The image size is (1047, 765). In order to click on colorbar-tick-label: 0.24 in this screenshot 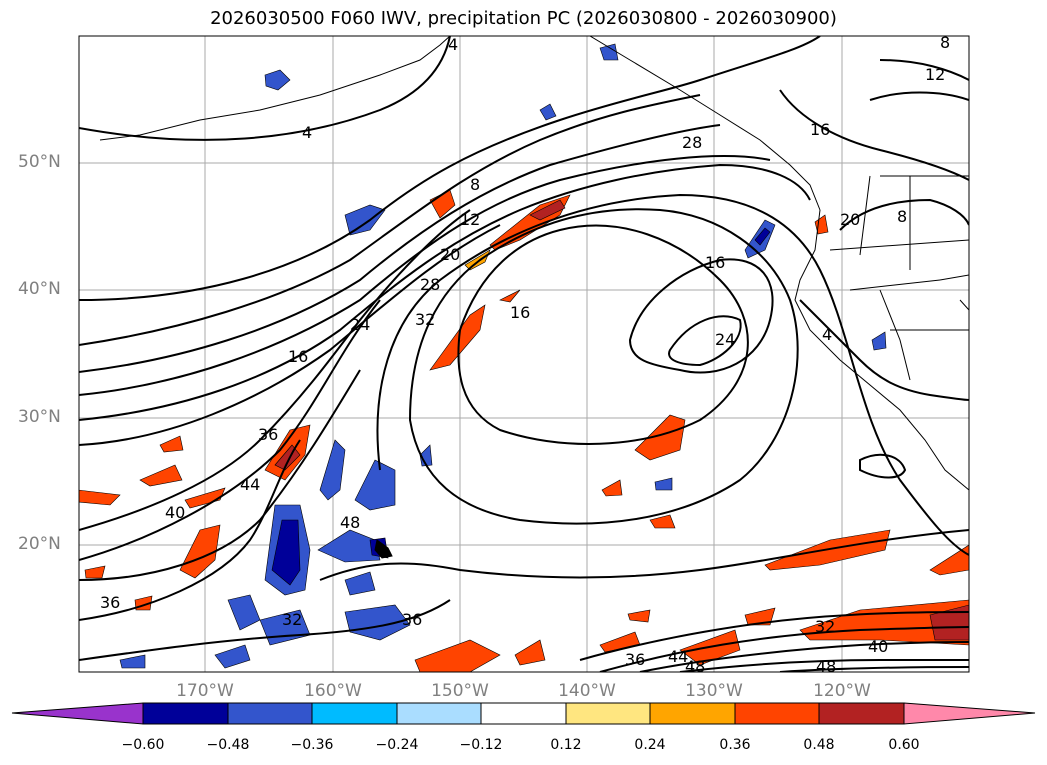, I will do `click(650, 745)`.